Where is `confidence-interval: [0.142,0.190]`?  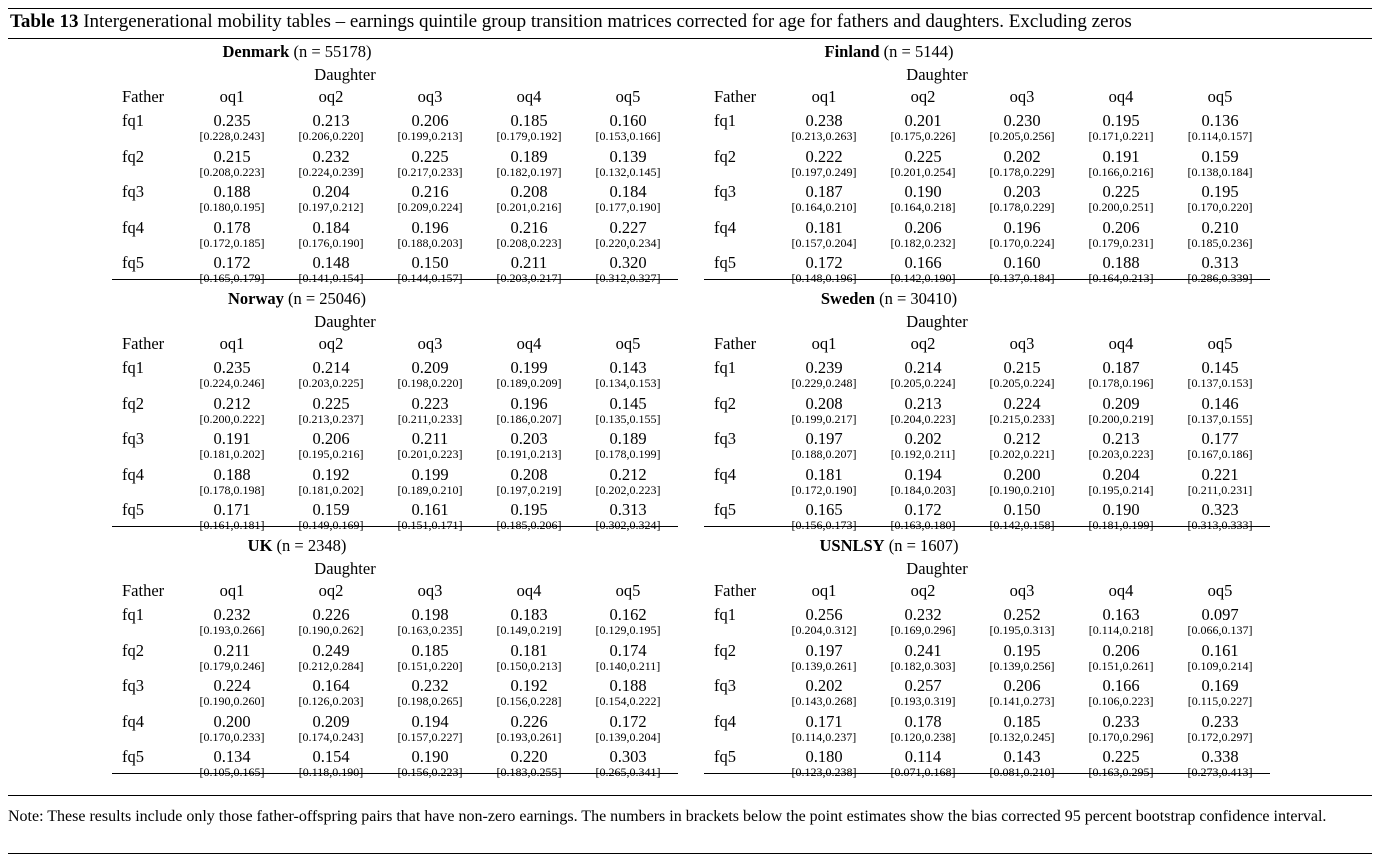 confidence-interval: [0.142,0.190] is located at coordinates (923, 278).